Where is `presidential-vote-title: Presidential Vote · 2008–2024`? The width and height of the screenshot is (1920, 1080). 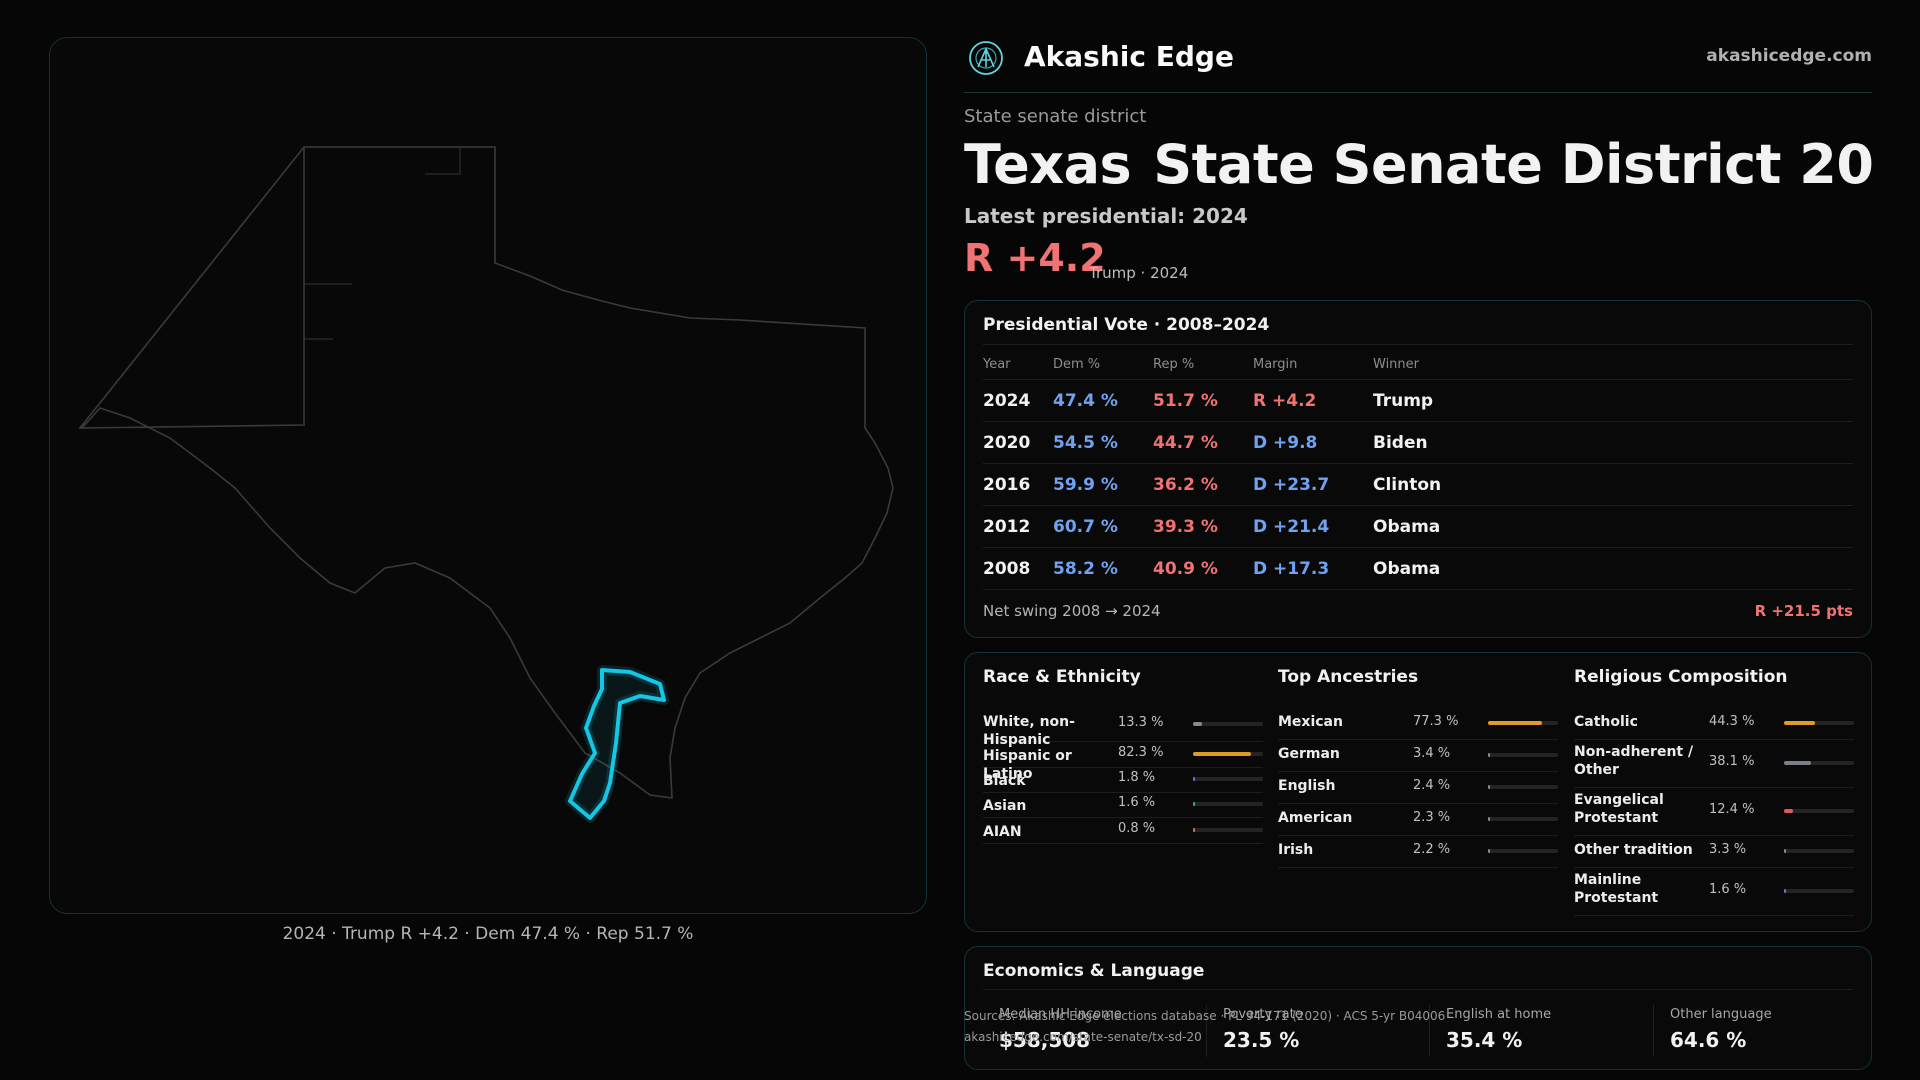 presidential-vote-title: Presidential Vote · 2008–2024 is located at coordinates (1126, 325).